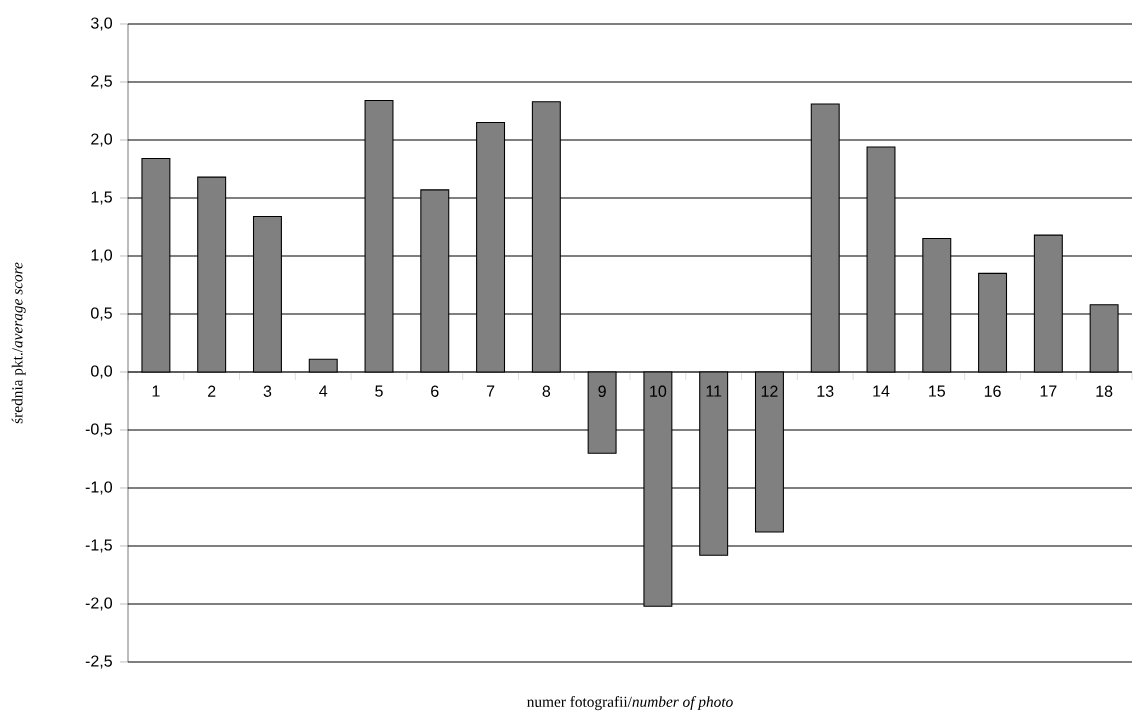 This screenshot has width=1137, height=715. What do you see at coordinates (658, 391) in the screenshot?
I see `x-tick-label: 10` at bounding box center [658, 391].